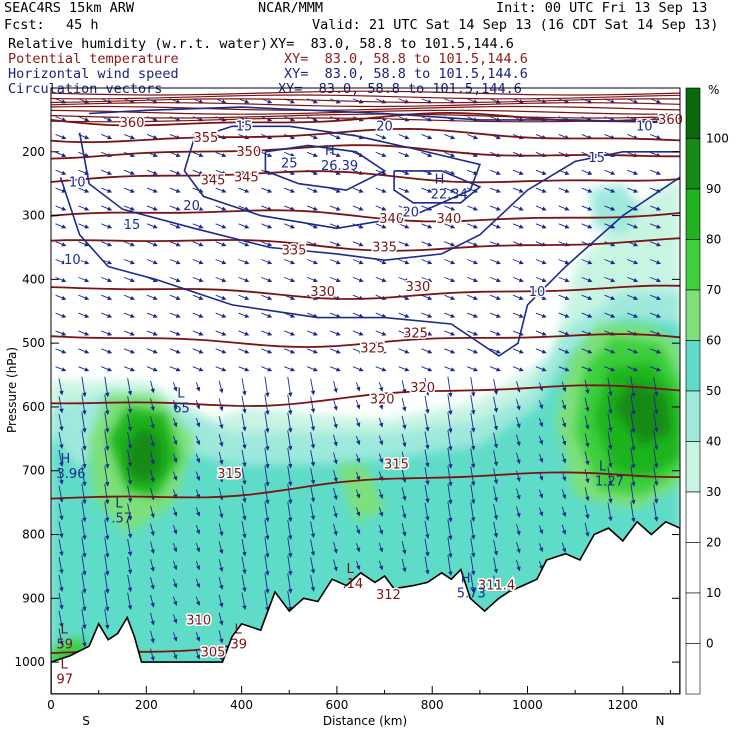 The width and height of the screenshot is (740, 740). What do you see at coordinates (66, 459) in the screenshot?
I see `extremum-marker: H` at bounding box center [66, 459].